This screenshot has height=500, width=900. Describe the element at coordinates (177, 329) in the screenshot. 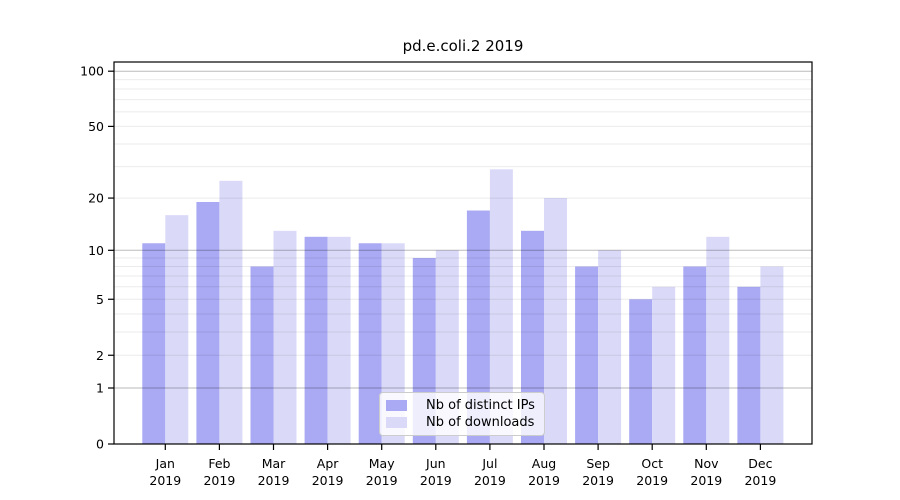

I see `bar-downloads-jan` at that location.